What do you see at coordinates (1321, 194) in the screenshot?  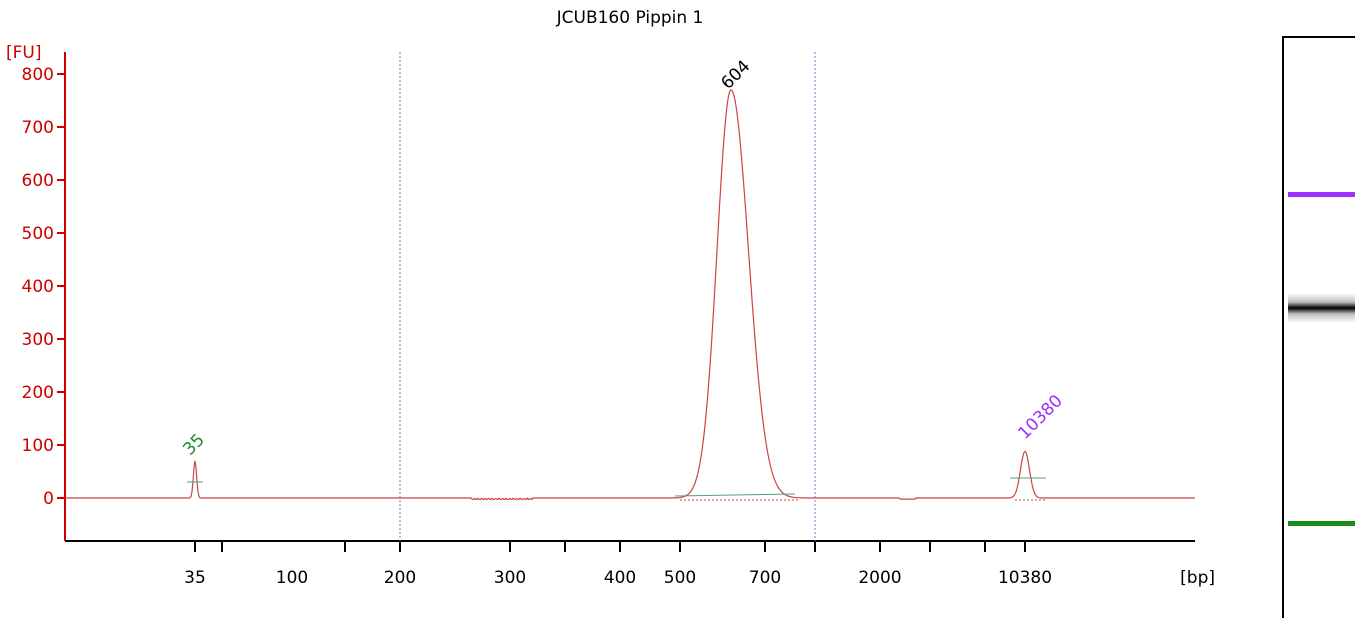 I see `gel-band-upper-marker` at bounding box center [1321, 194].